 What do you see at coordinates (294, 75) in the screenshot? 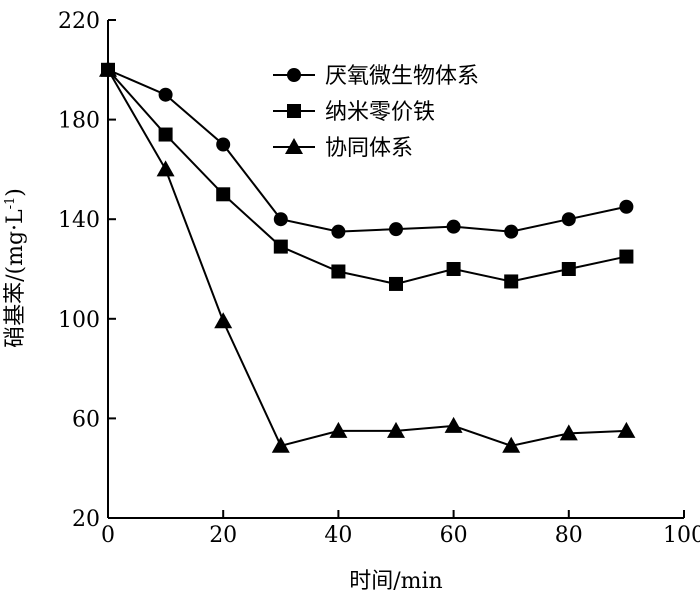
I see `legend-marker-circle` at bounding box center [294, 75].